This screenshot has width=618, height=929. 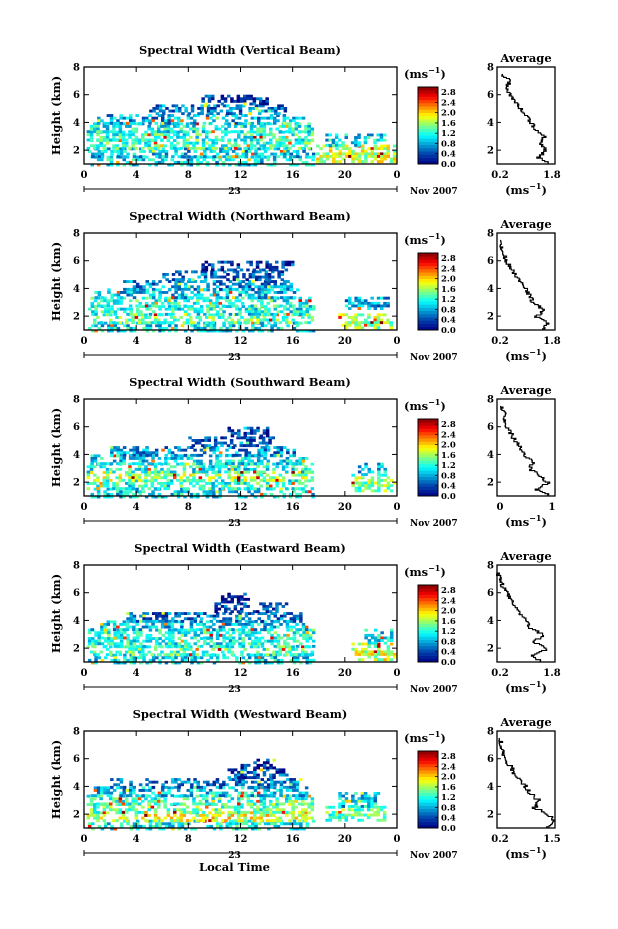 What do you see at coordinates (525, 119) in the screenshot?
I see `average-profile-line` at bounding box center [525, 119].